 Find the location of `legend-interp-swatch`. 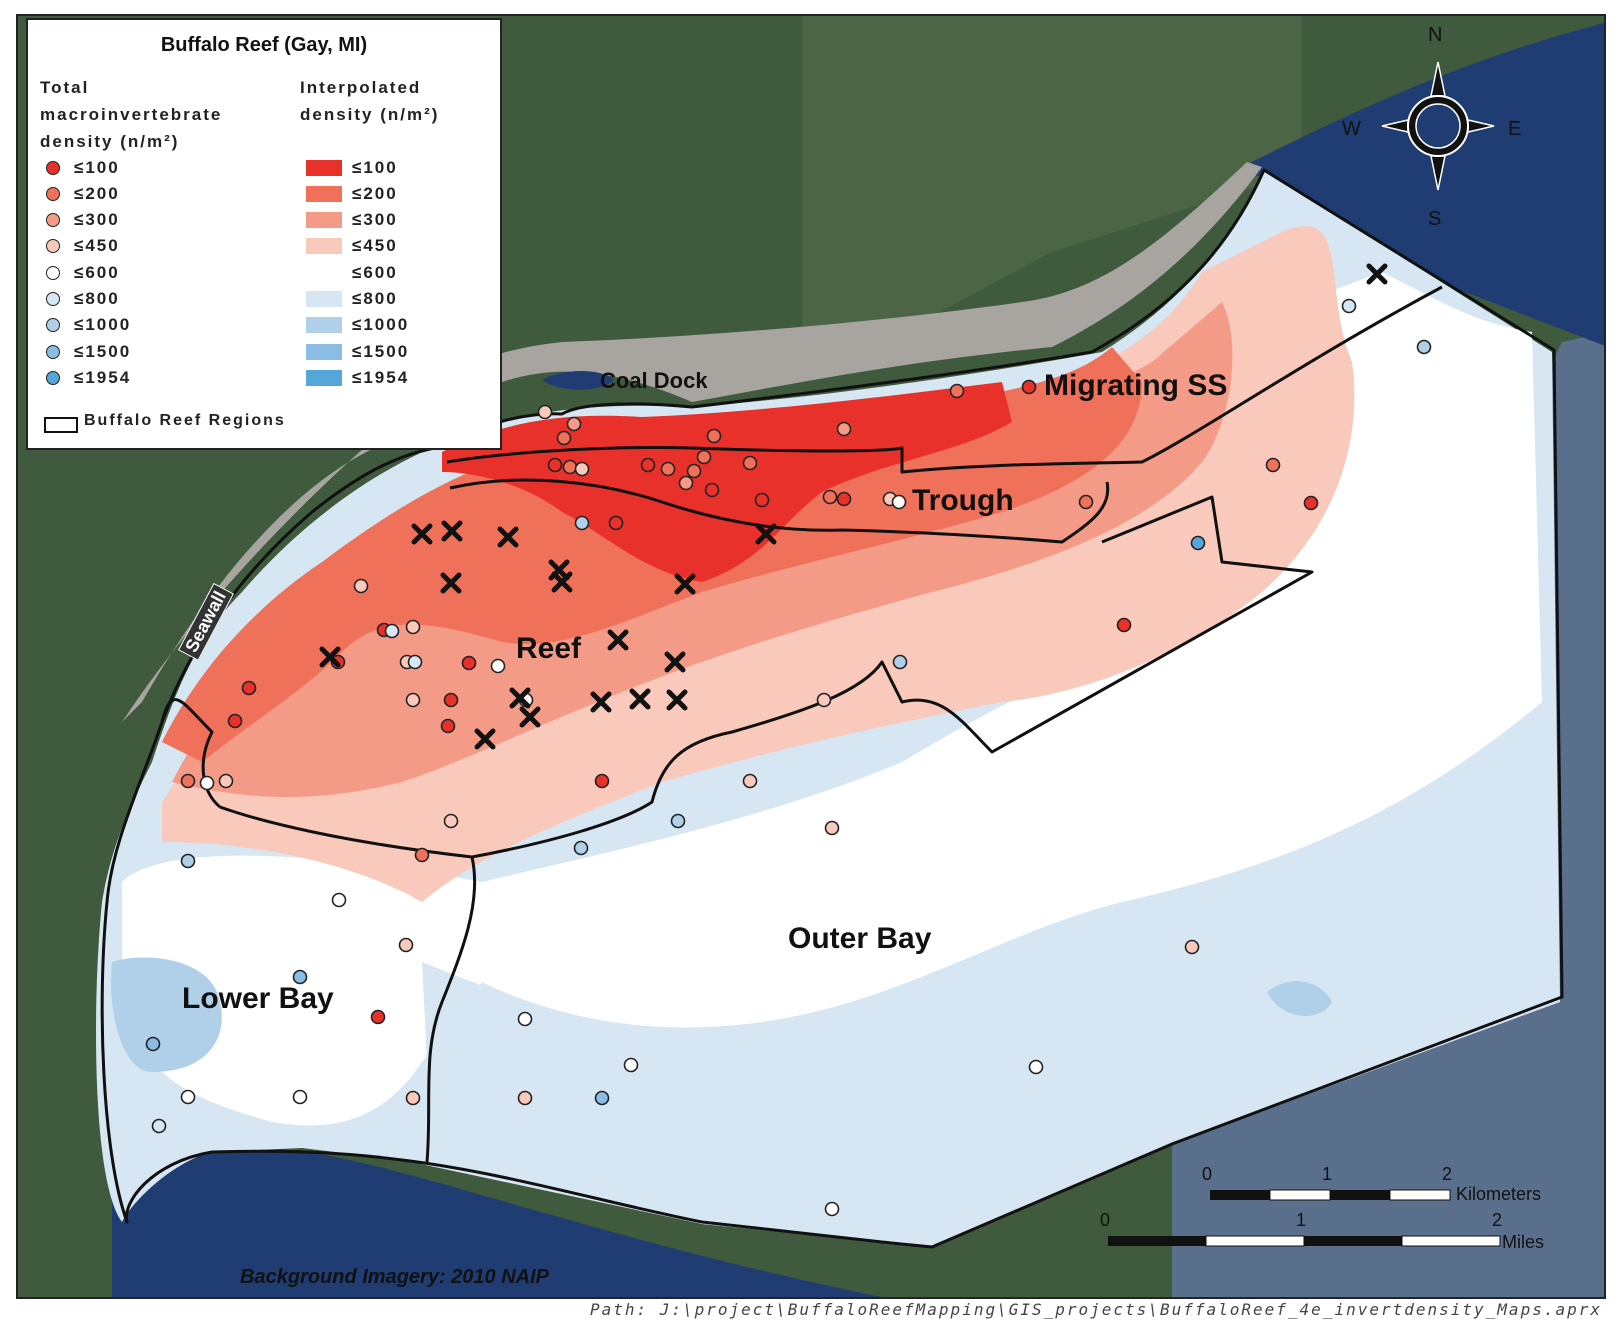

legend-interp-swatch is located at coordinates (324, 325).